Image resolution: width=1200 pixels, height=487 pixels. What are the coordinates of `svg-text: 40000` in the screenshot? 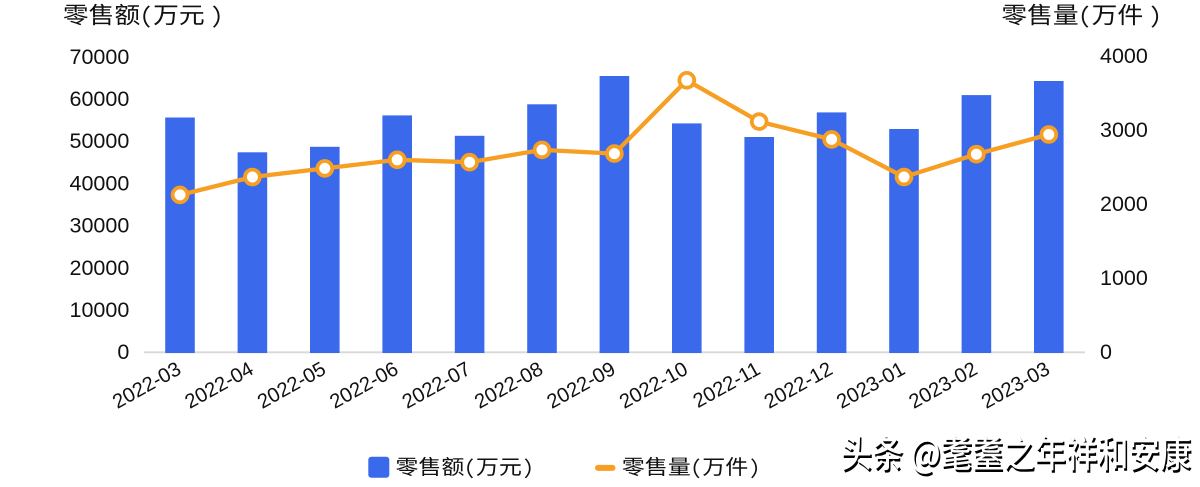 It's located at (100, 183).